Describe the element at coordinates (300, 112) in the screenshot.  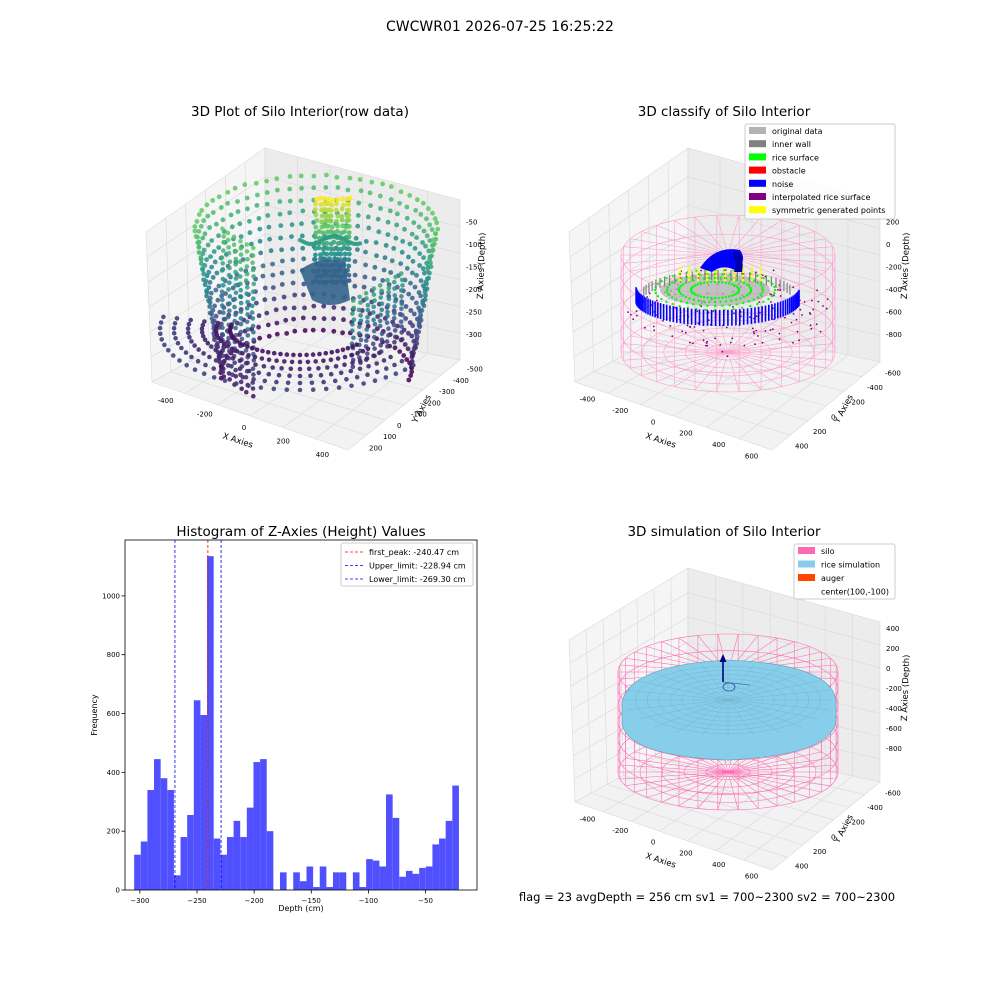
I see `chart-title: 3D Plot of Silo Interior(row data)` at that location.